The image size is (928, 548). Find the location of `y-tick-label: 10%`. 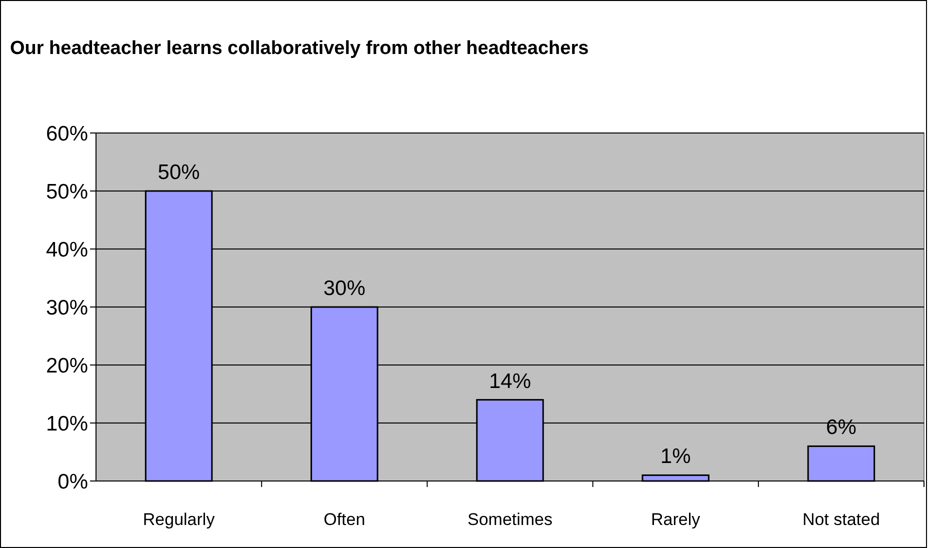

y-tick-label: 10% is located at coordinates (67, 424).